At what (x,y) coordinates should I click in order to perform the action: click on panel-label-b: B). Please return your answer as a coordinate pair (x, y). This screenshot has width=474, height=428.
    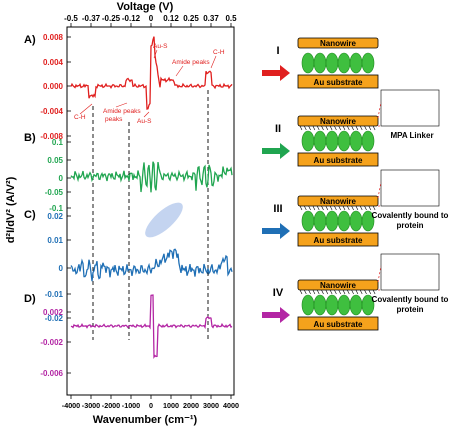
    Looking at the image, I should click on (30, 138).